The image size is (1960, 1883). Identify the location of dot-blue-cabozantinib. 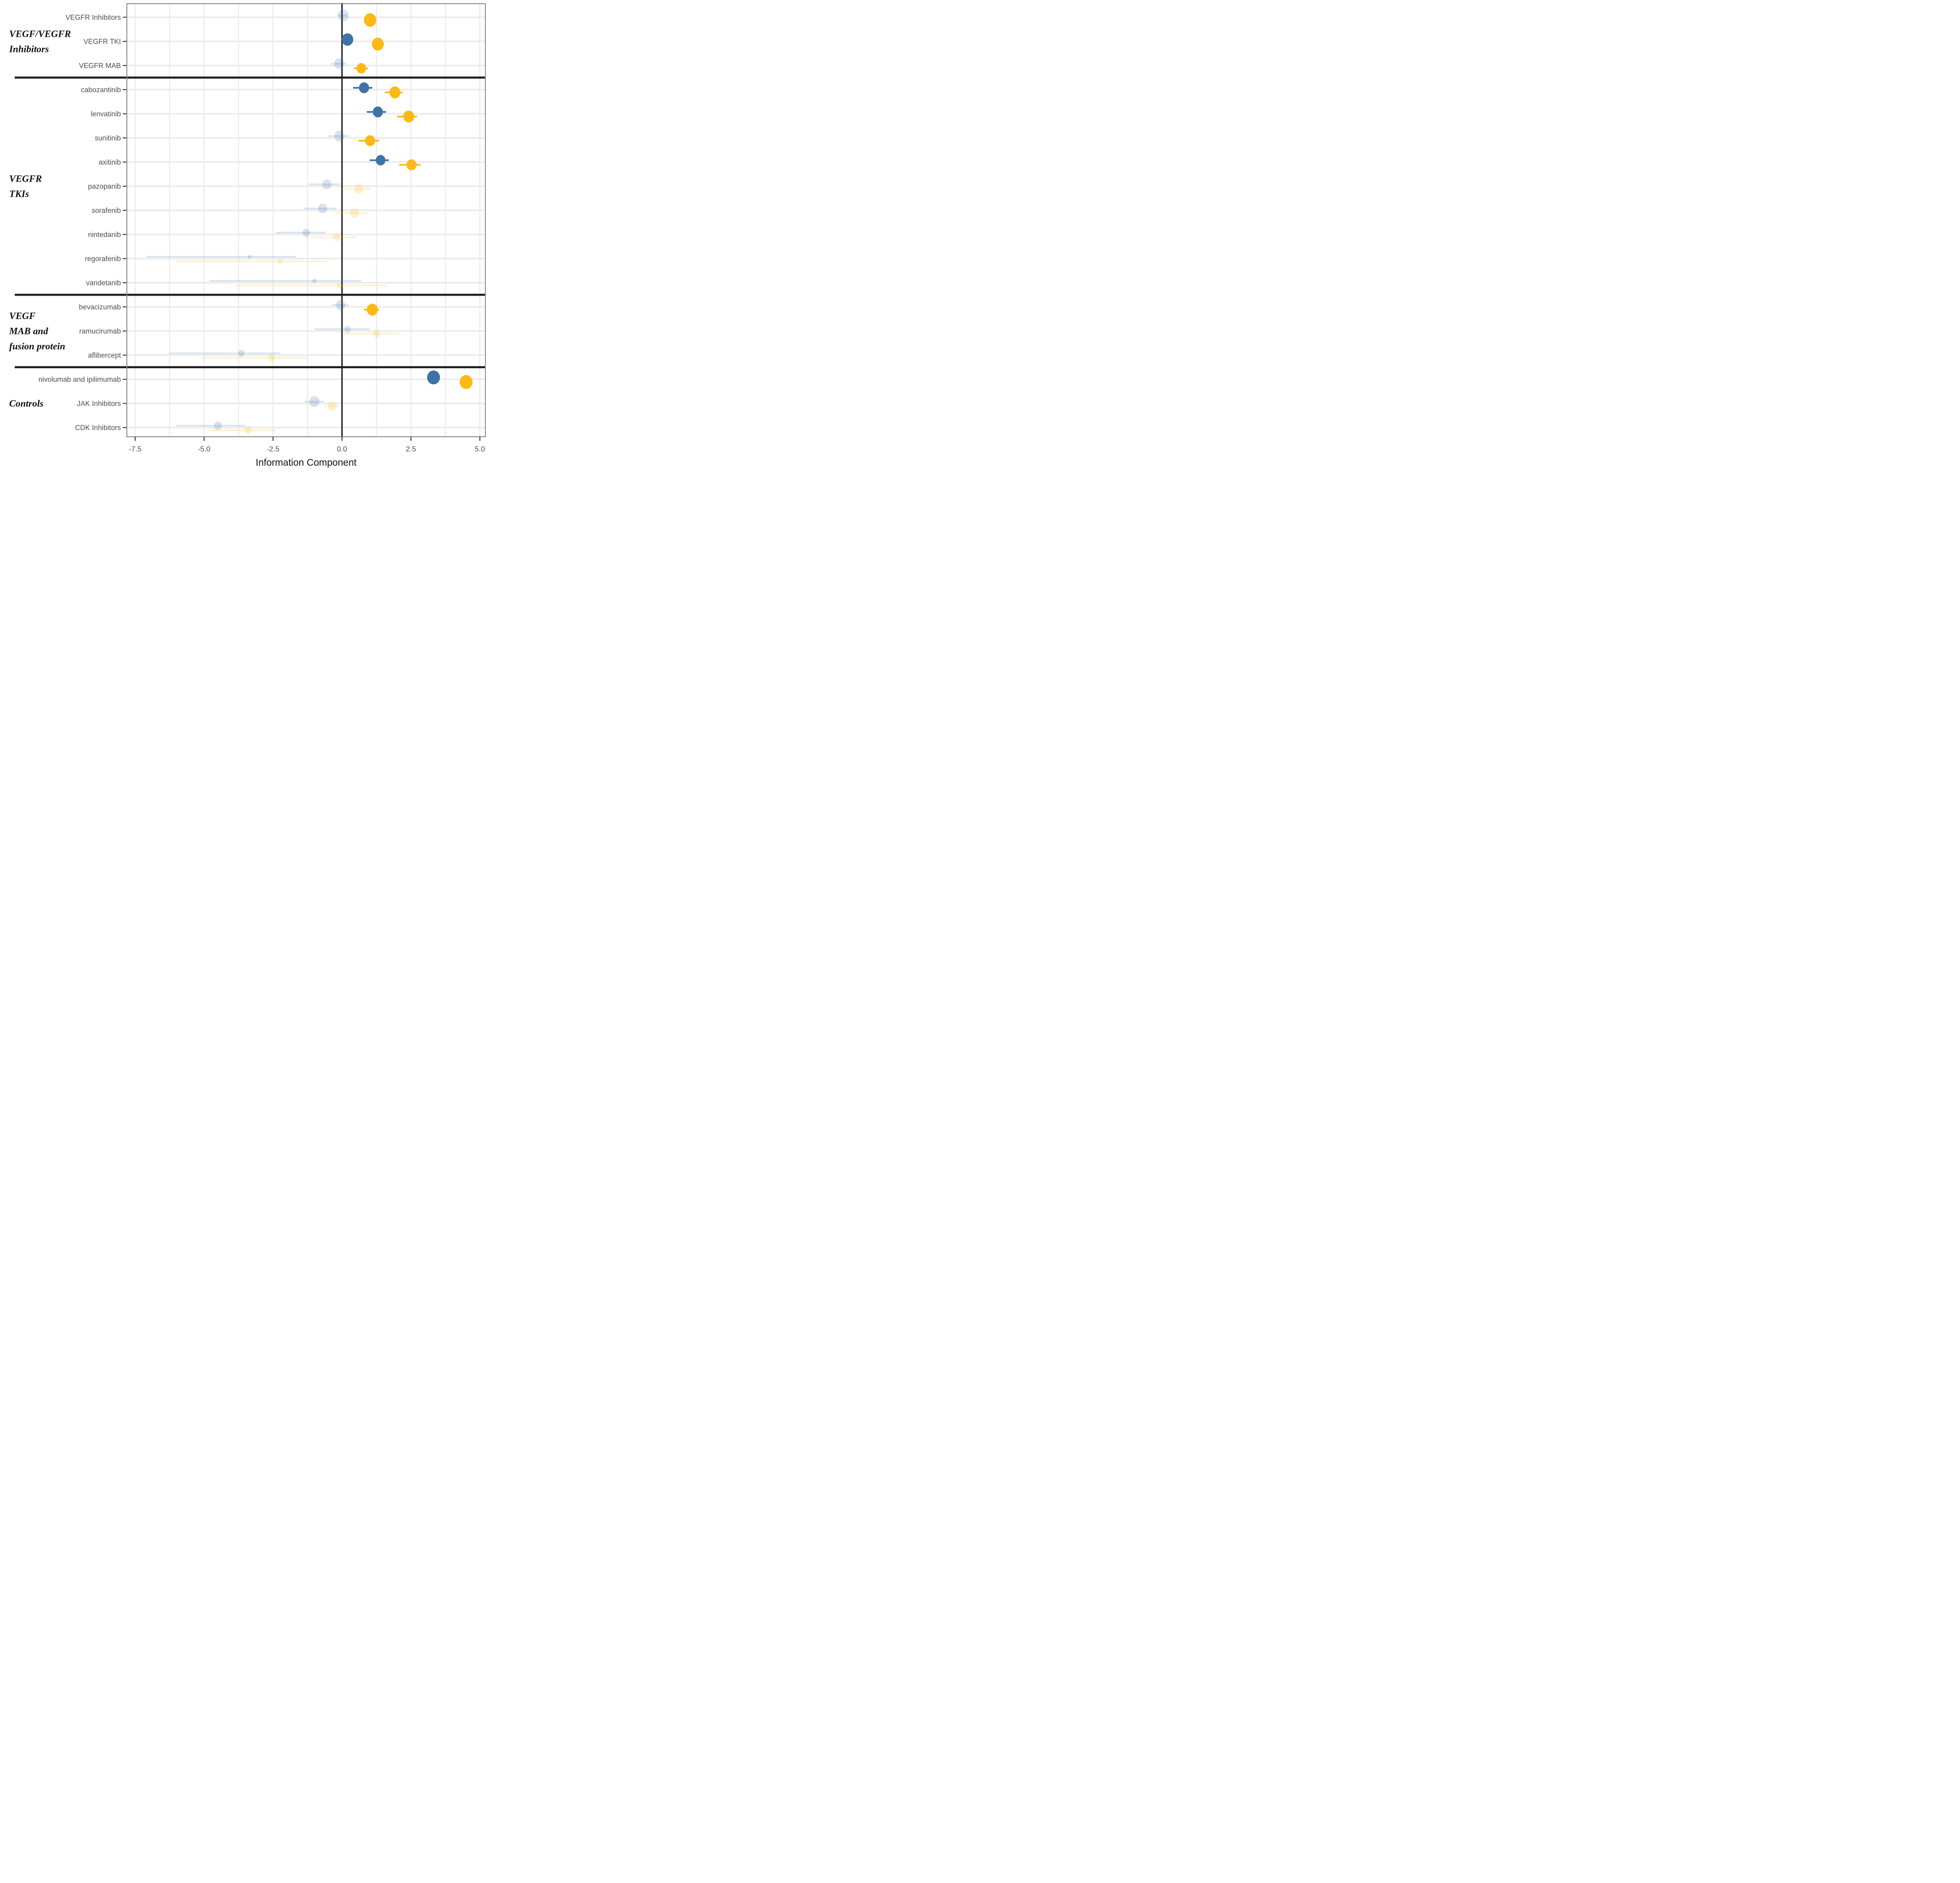
(364, 87).